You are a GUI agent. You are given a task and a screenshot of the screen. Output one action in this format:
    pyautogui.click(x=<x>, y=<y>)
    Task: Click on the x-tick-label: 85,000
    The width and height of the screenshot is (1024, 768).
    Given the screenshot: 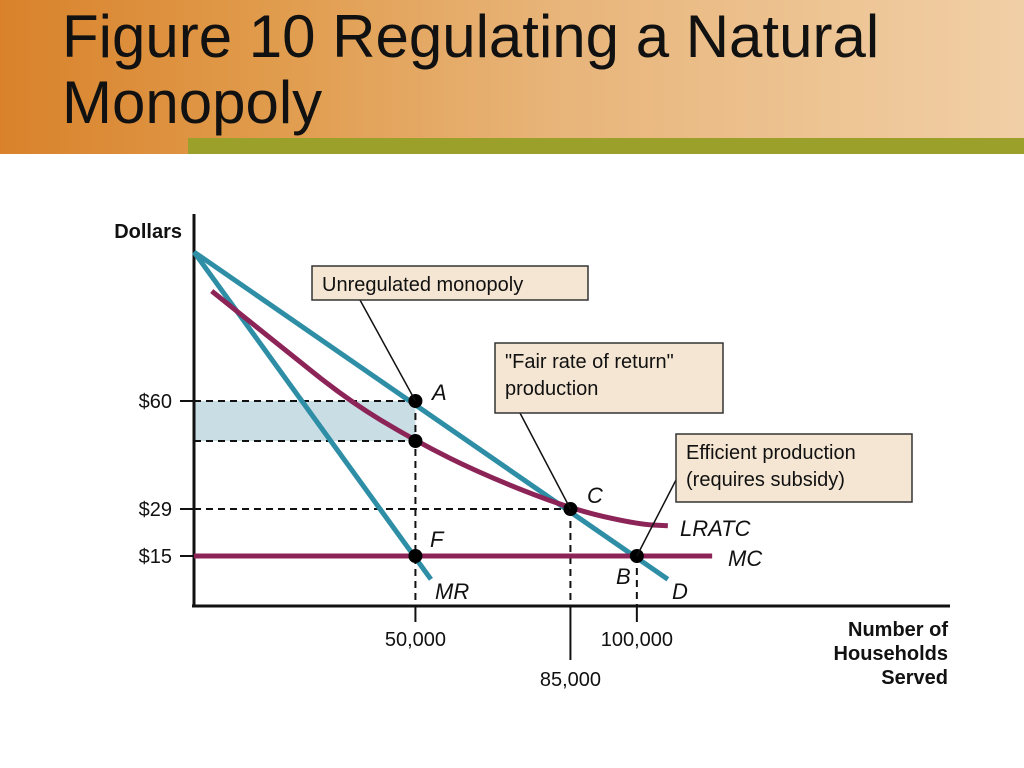 What is the action you would take?
    pyautogui.click(x=570, y=680)
    